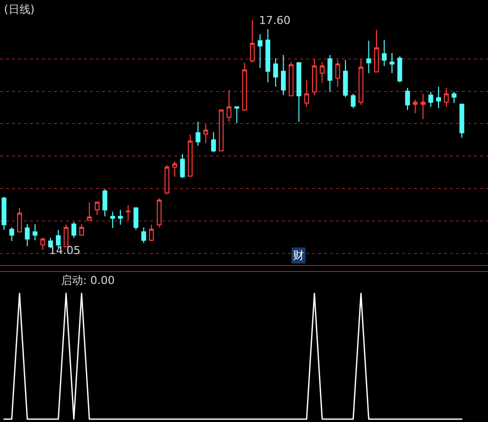 Image resolution: width=488 pixels, height=422 pixels. I want to click on annotation: 14.05, so click(64, 250).